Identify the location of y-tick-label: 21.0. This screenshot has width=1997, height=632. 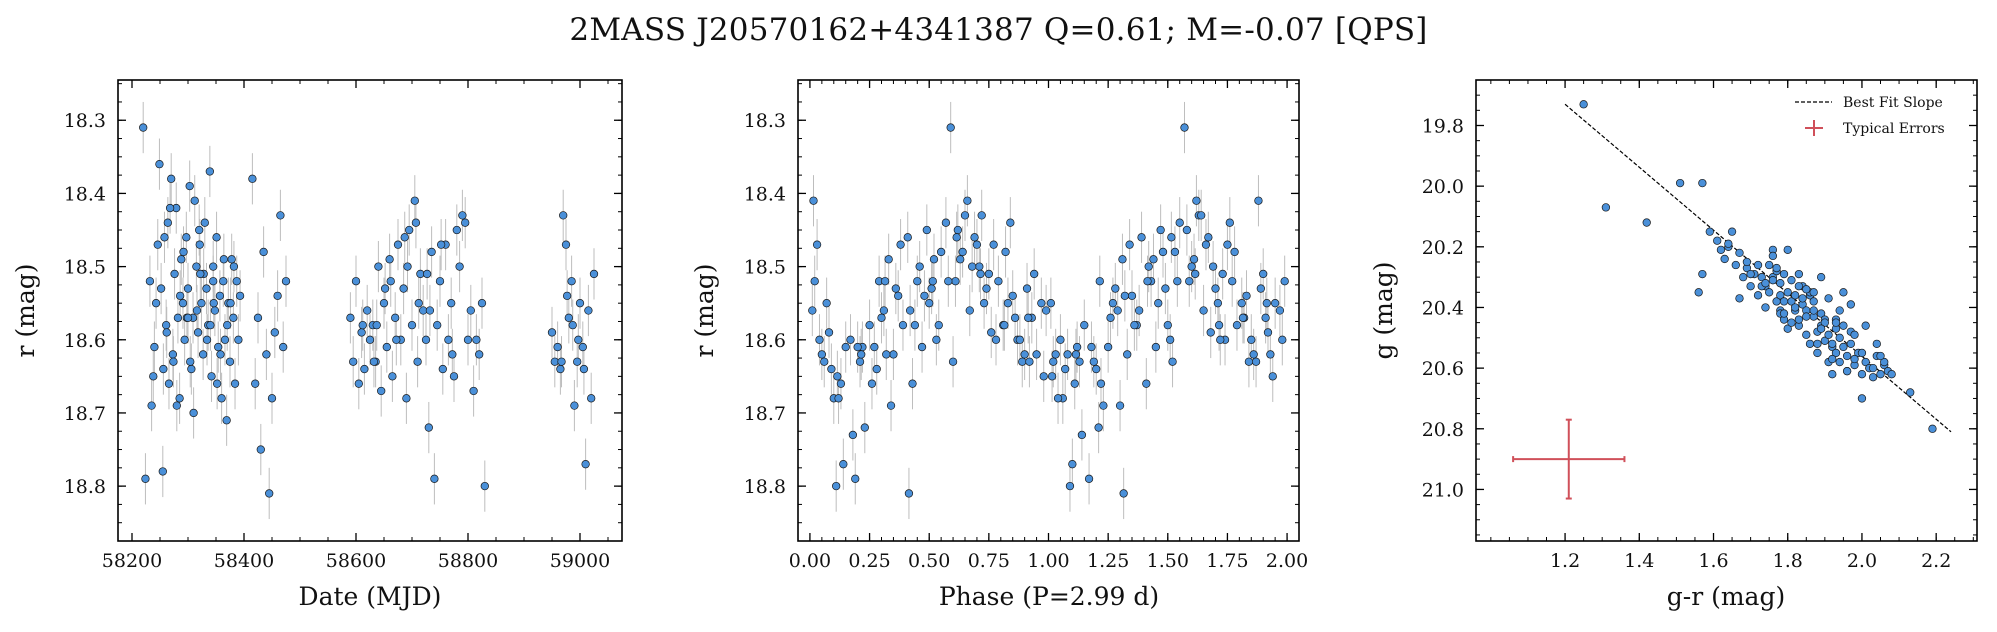
(1443, 490).